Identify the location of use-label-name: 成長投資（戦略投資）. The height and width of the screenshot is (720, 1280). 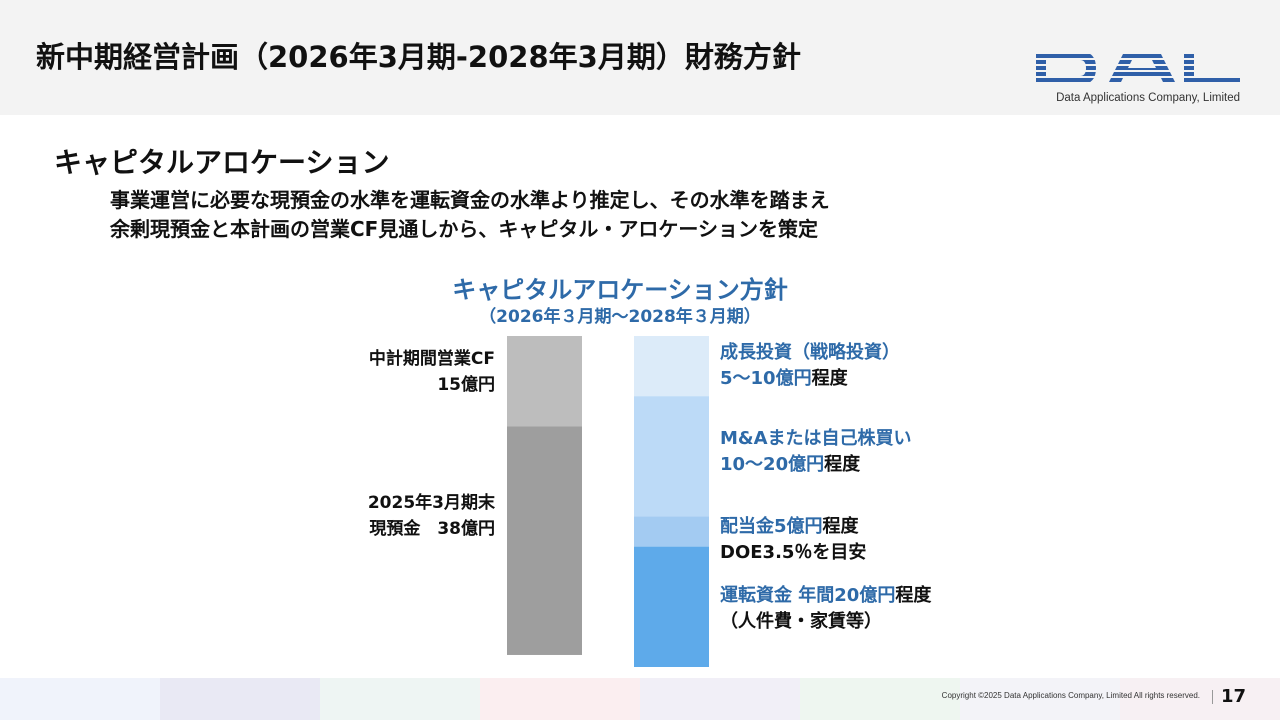
(810, 352).